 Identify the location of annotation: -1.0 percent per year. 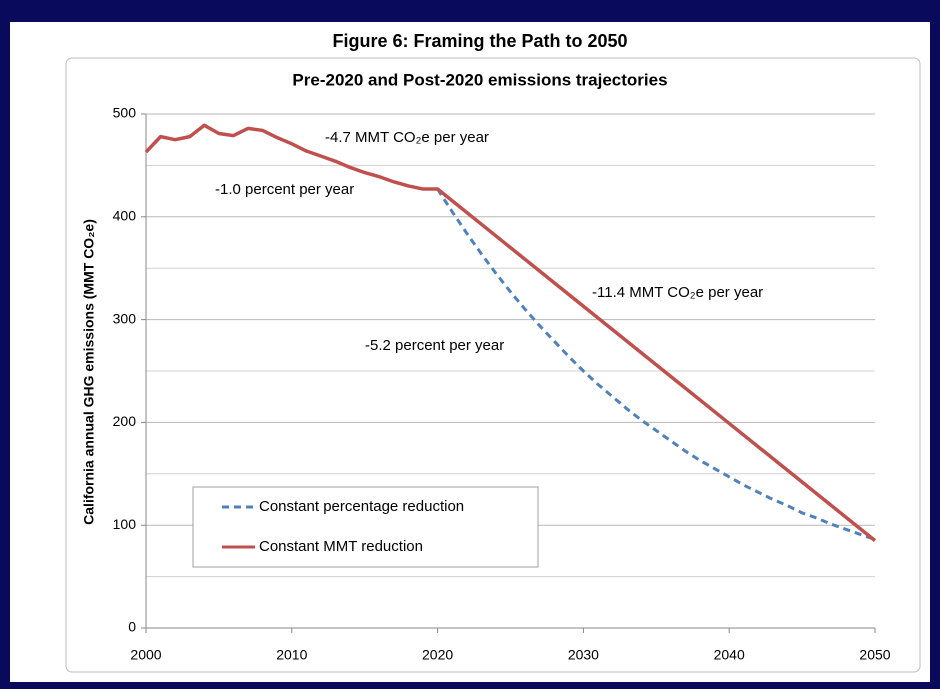
(284, 189).